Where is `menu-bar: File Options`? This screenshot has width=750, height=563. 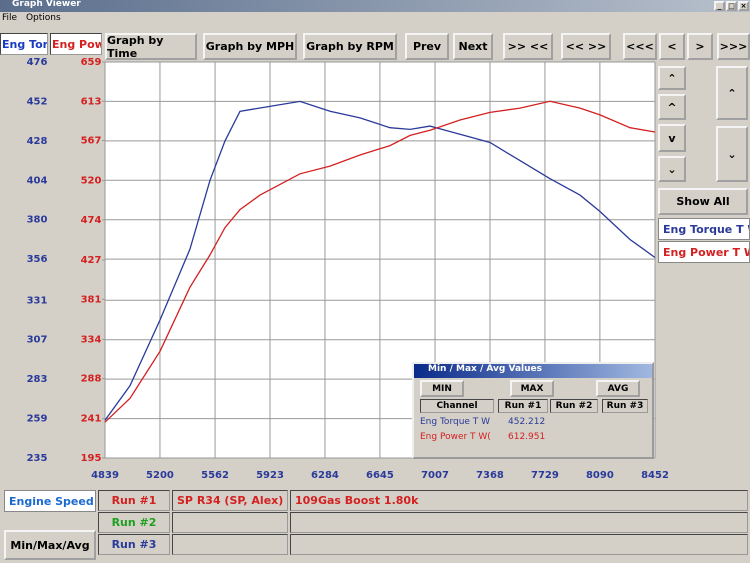 menu-bar: File Options is located at coordinates (30, 19).